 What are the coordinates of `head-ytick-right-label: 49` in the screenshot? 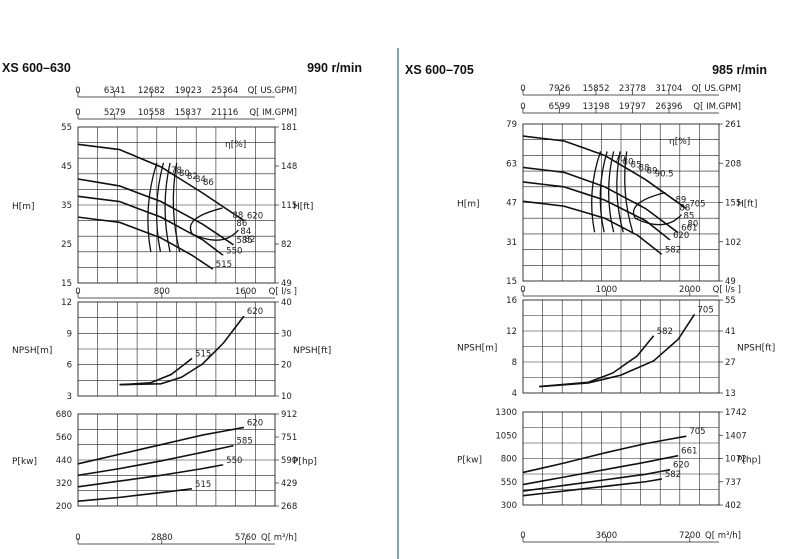 It's located at (286, 284).